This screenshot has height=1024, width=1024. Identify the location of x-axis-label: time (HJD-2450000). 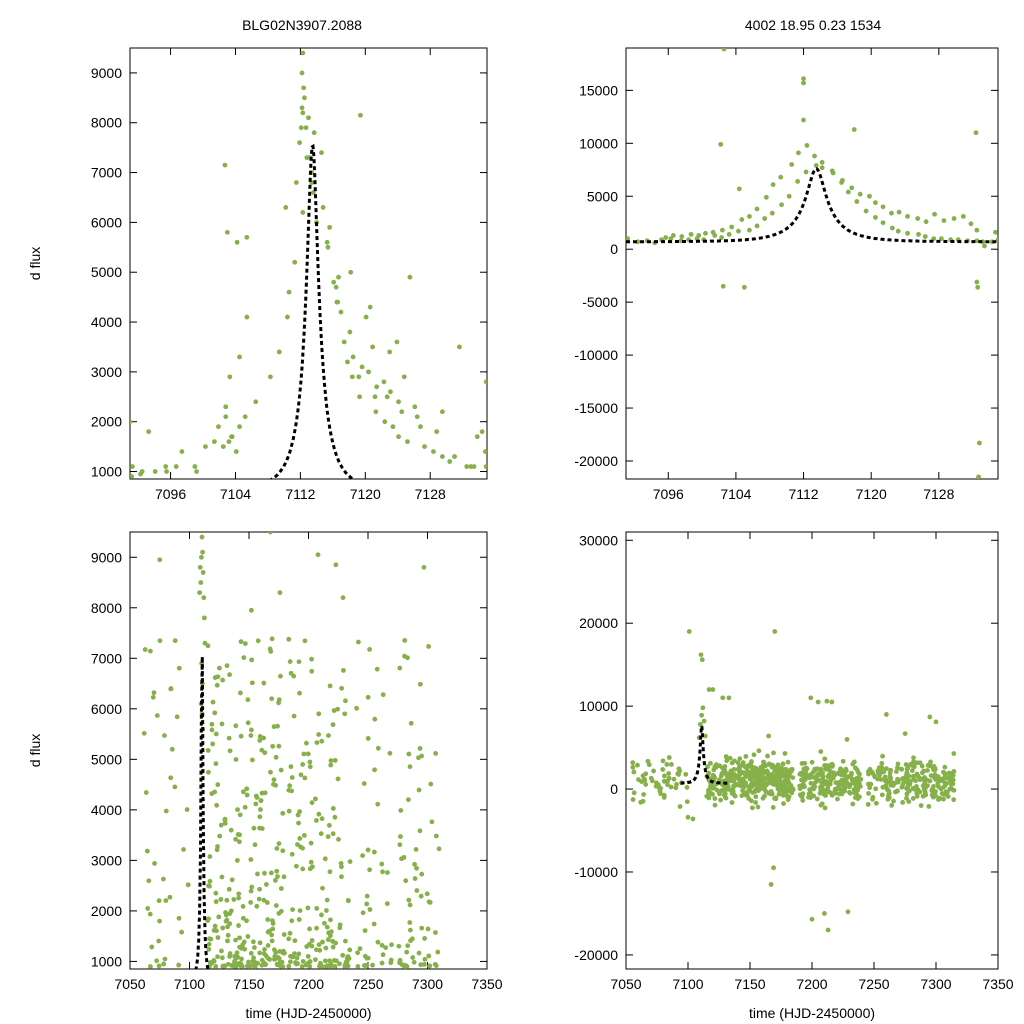
(308, 1013).